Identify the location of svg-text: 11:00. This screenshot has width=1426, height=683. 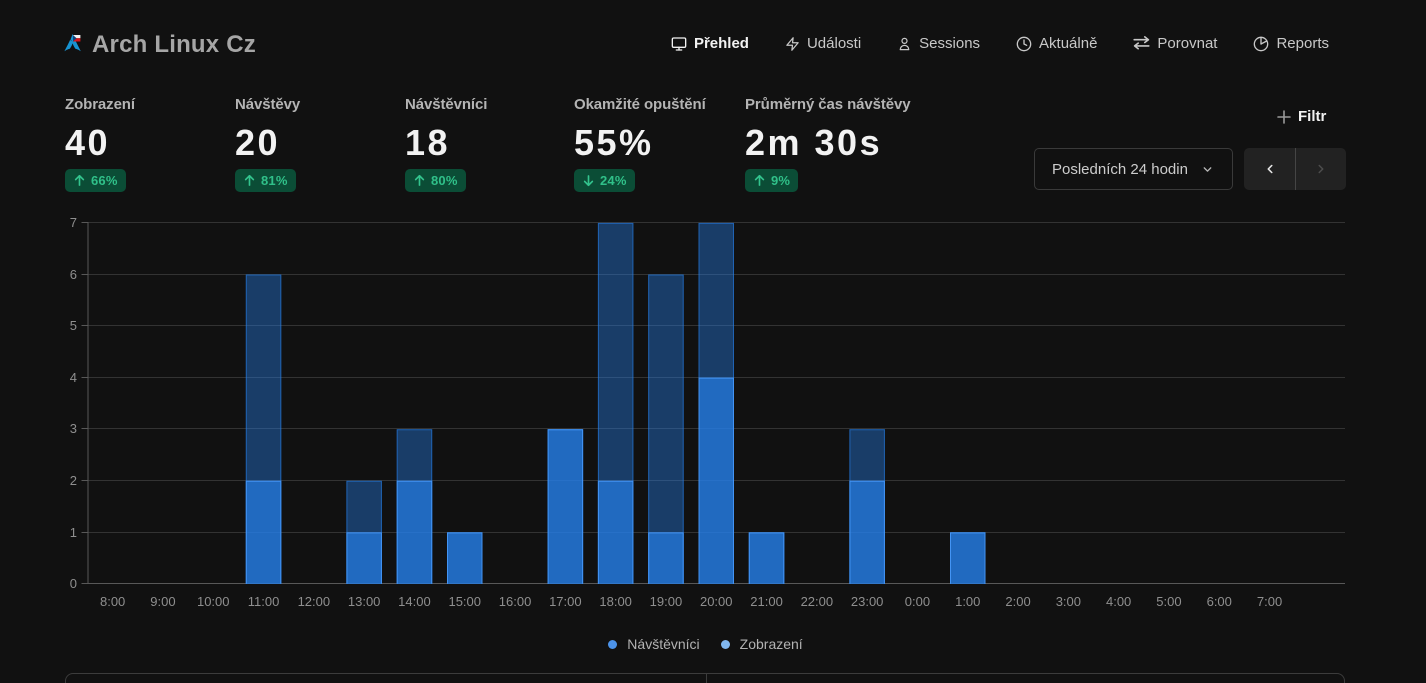
(264, 601).